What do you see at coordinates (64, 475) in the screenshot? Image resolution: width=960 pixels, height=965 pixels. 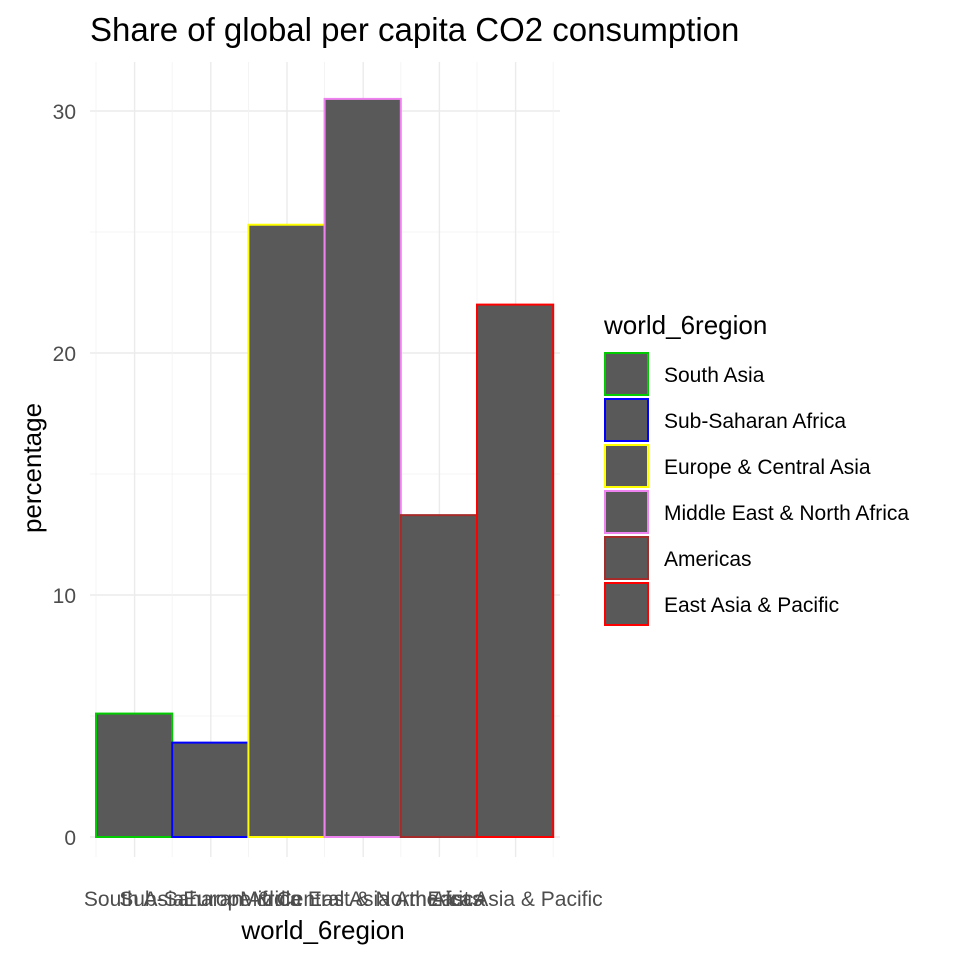 I see `y-axis-ticks: 0 10 20 30` at bounding box center [64, 475].